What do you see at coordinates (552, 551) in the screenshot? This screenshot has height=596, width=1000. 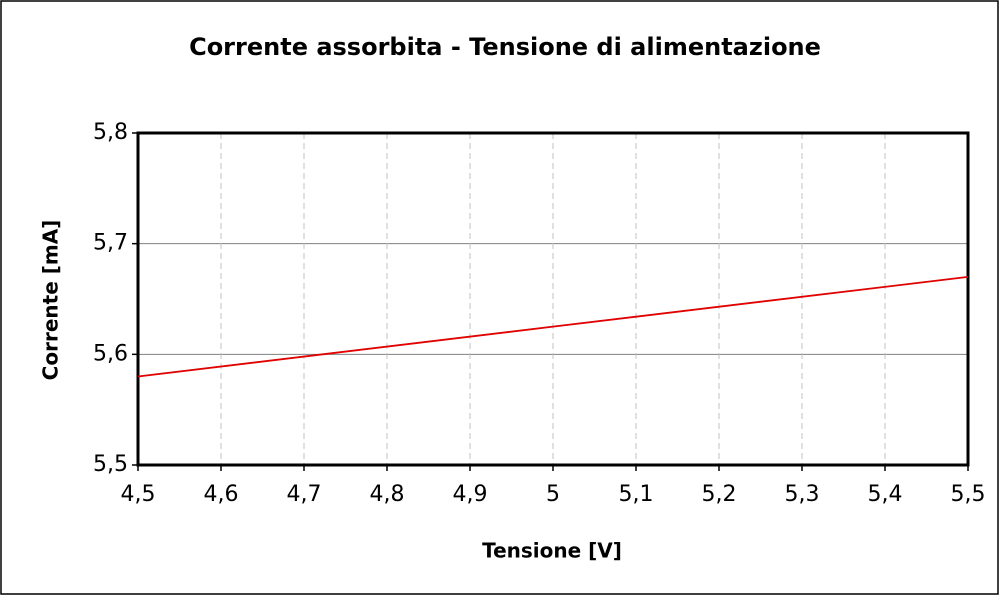 I see `x-axis-label: Tensione [V]` at bounding box center [552, 551].